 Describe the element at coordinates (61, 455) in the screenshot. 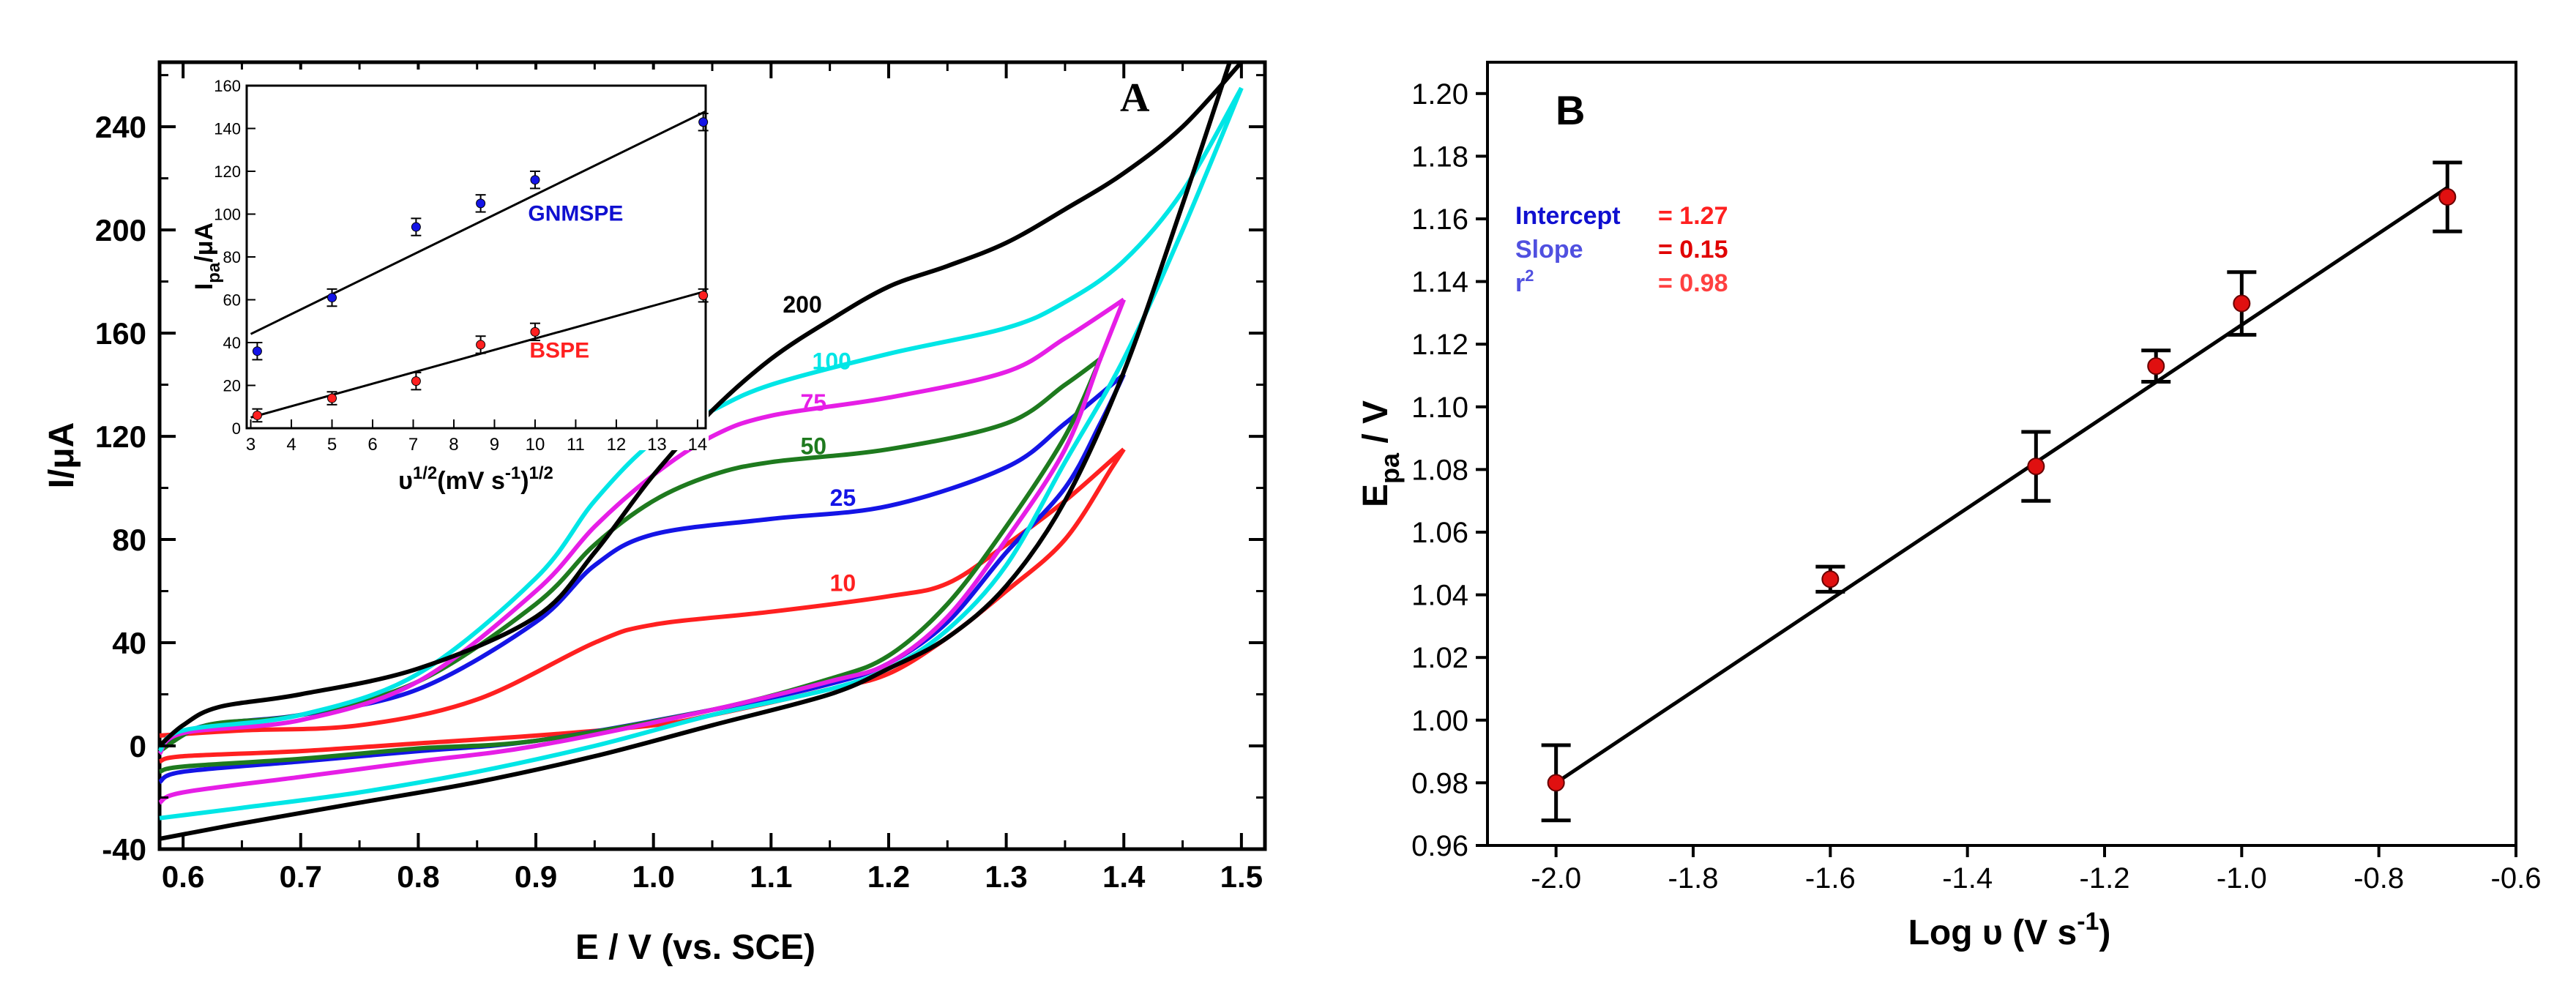

I see `panel-a-y-axis-title: I/μA` at that location.